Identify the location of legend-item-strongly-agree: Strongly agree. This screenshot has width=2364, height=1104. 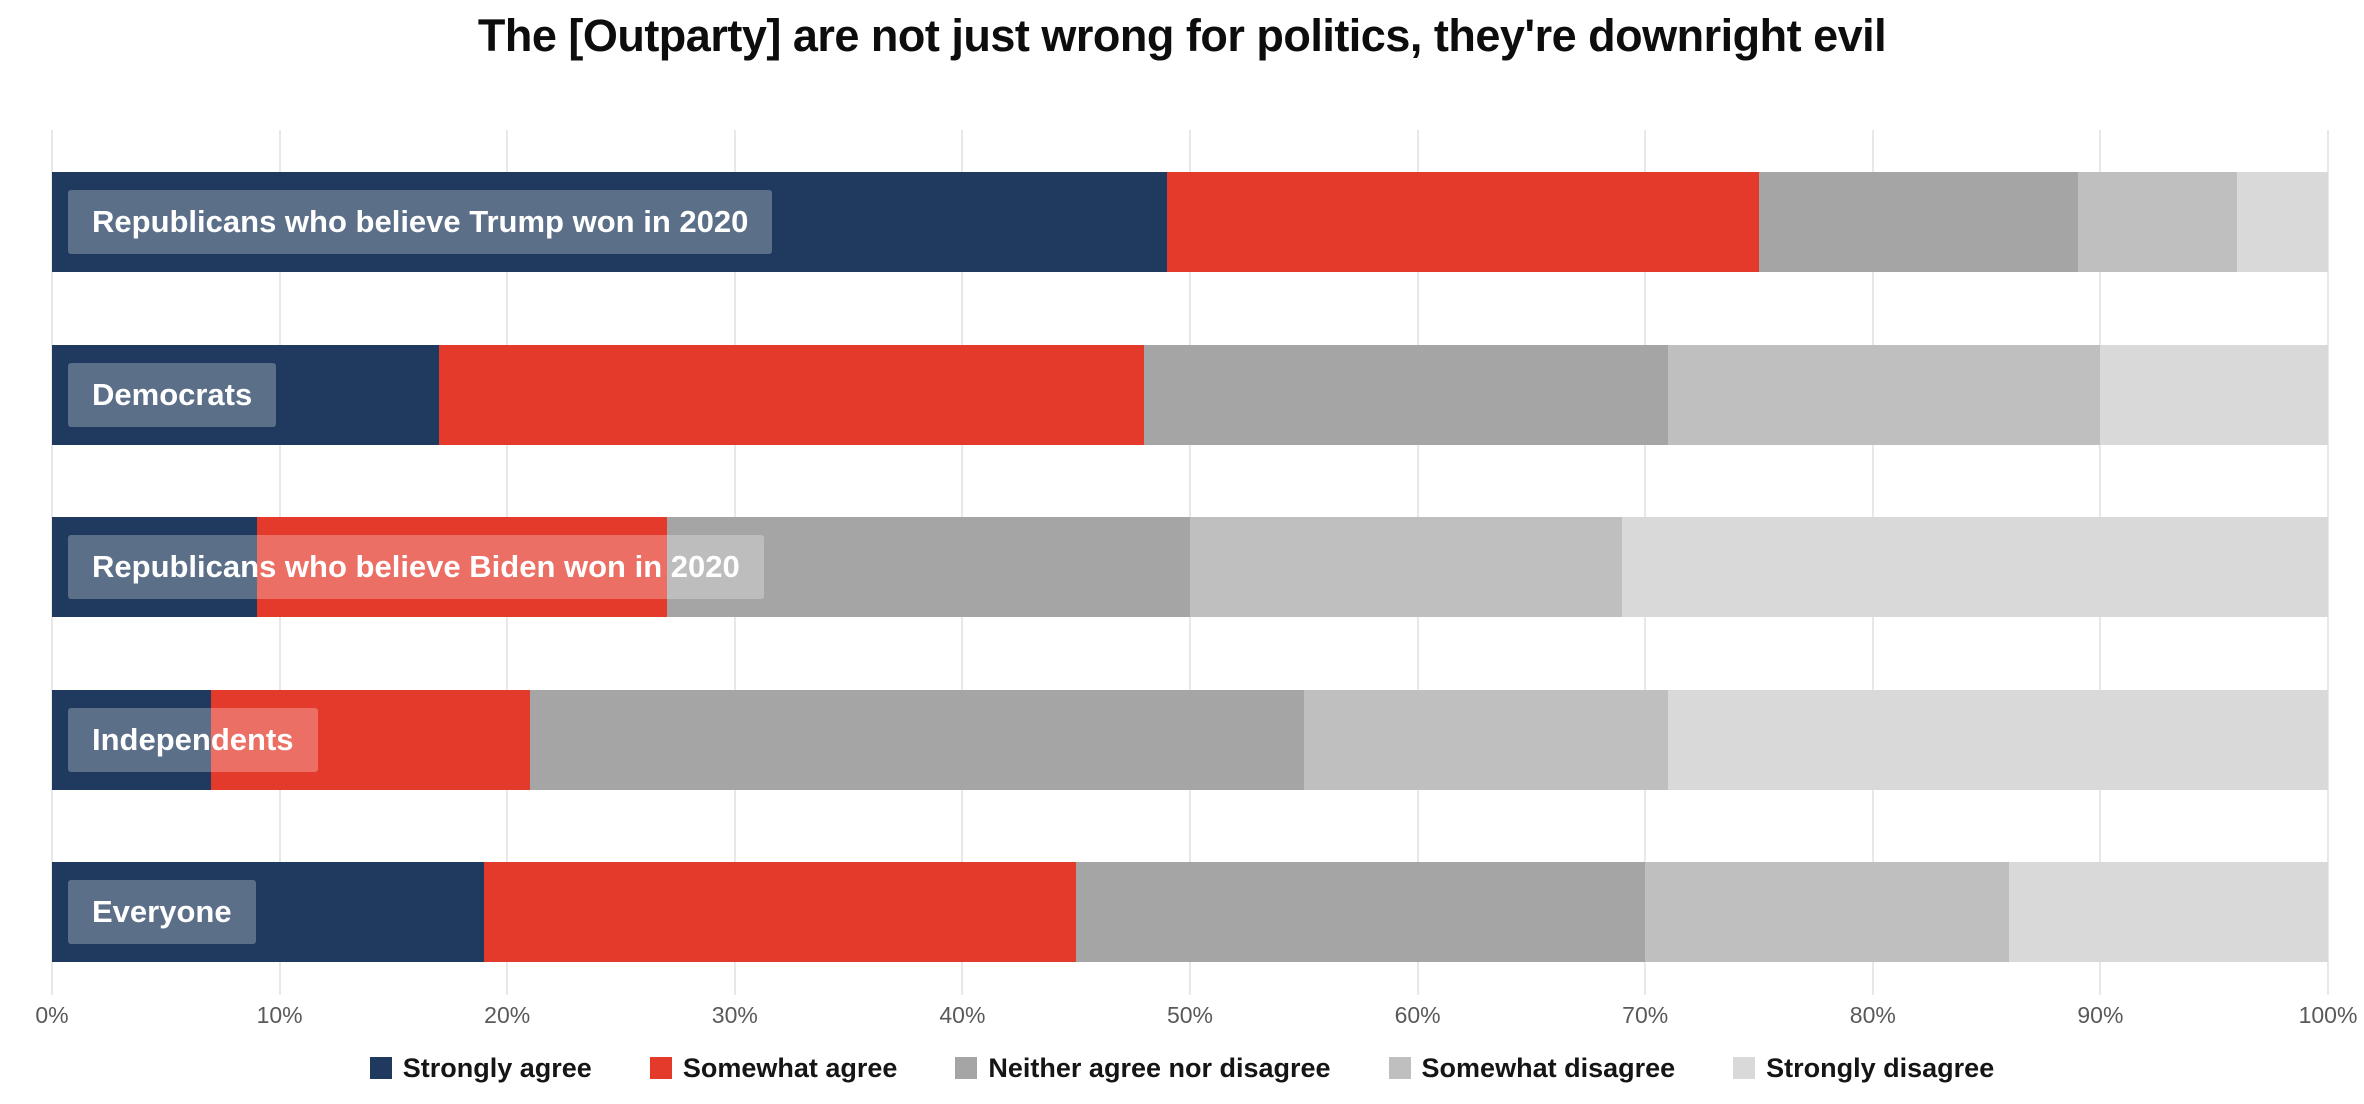
(480, 1068).